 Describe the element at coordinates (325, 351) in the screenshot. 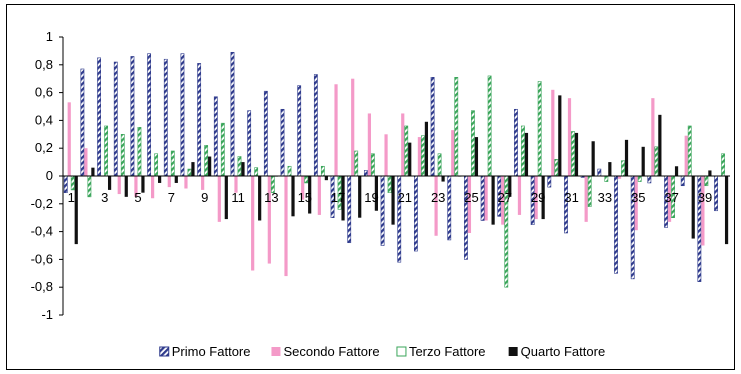

I see `legend-item: Secondo Fattore` at that location.